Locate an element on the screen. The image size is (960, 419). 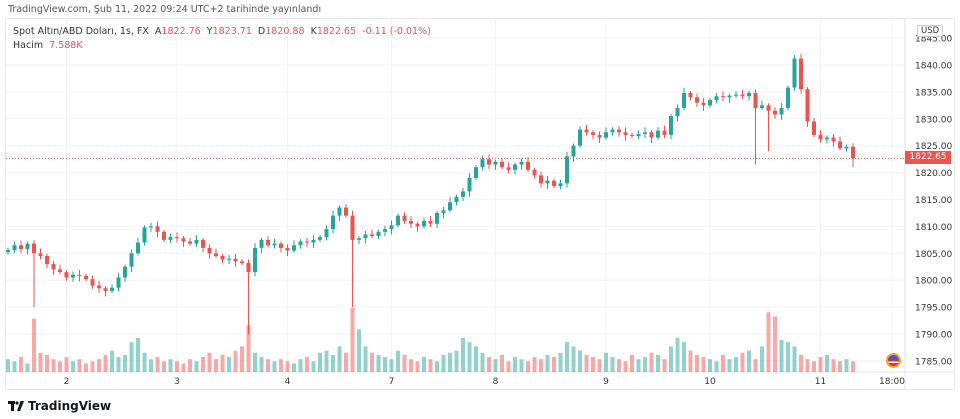
footer-brand: TradingView is located at coordinates (59, 406).